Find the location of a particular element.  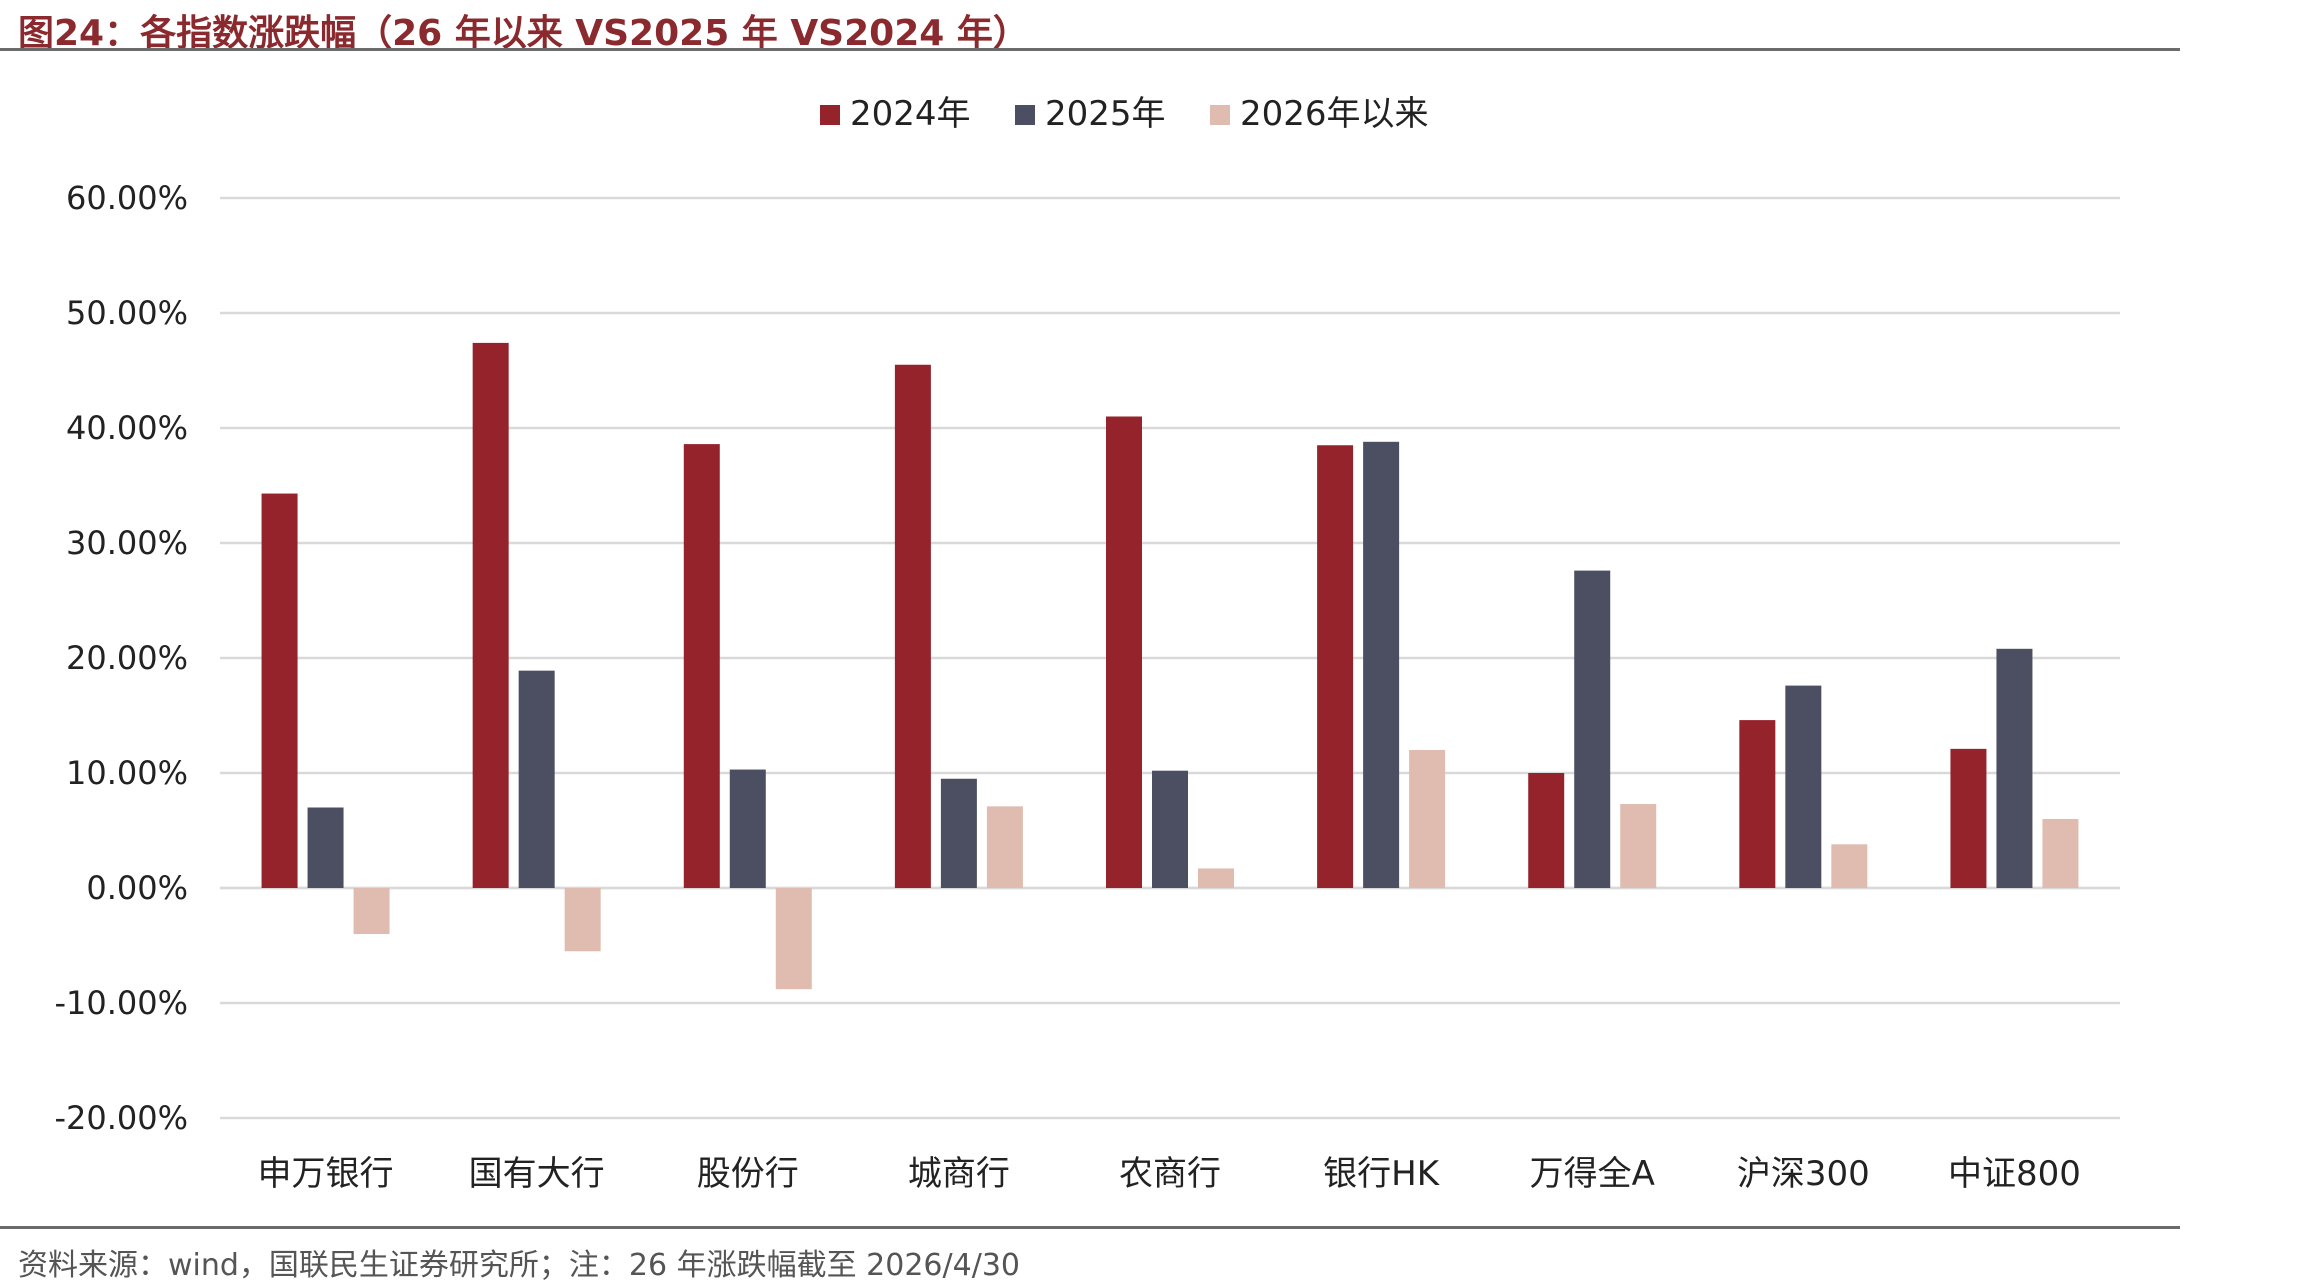

y-tick-label: 50.00% is located at coordinates (127, 313).